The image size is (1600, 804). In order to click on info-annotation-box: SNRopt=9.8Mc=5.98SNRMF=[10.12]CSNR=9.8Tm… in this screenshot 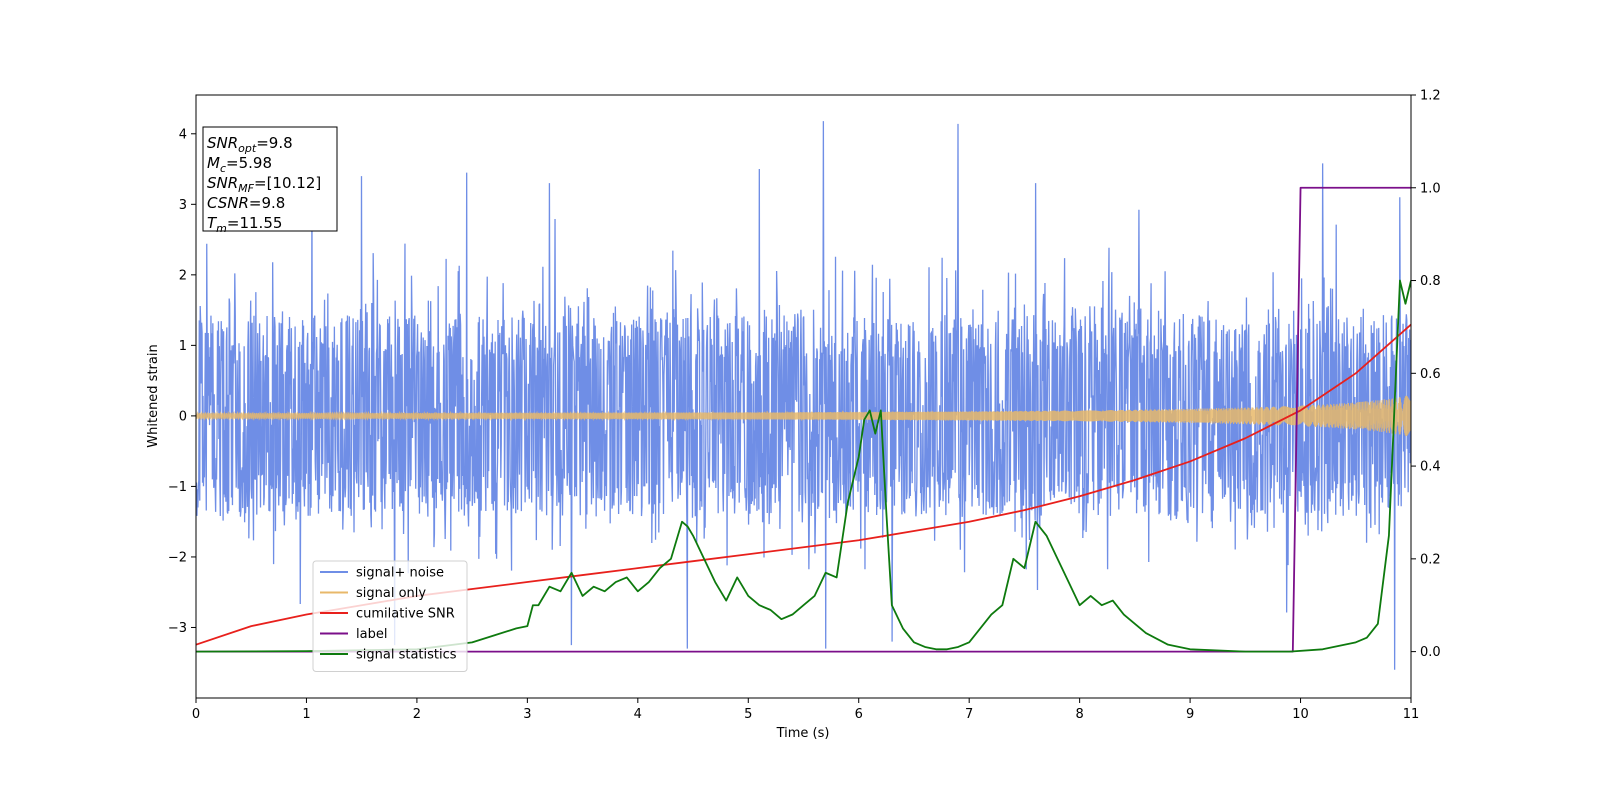, I will do `click(270, 180)`.